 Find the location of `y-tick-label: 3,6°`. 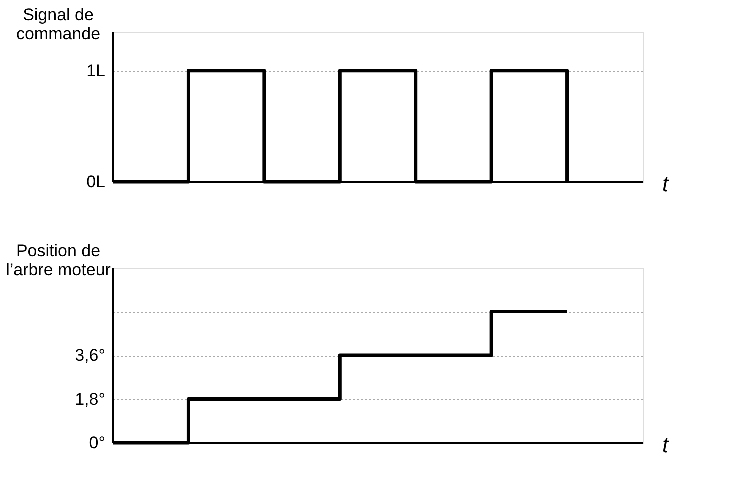

y-tick-label: 3,6° is located at coordinates (90, 355).